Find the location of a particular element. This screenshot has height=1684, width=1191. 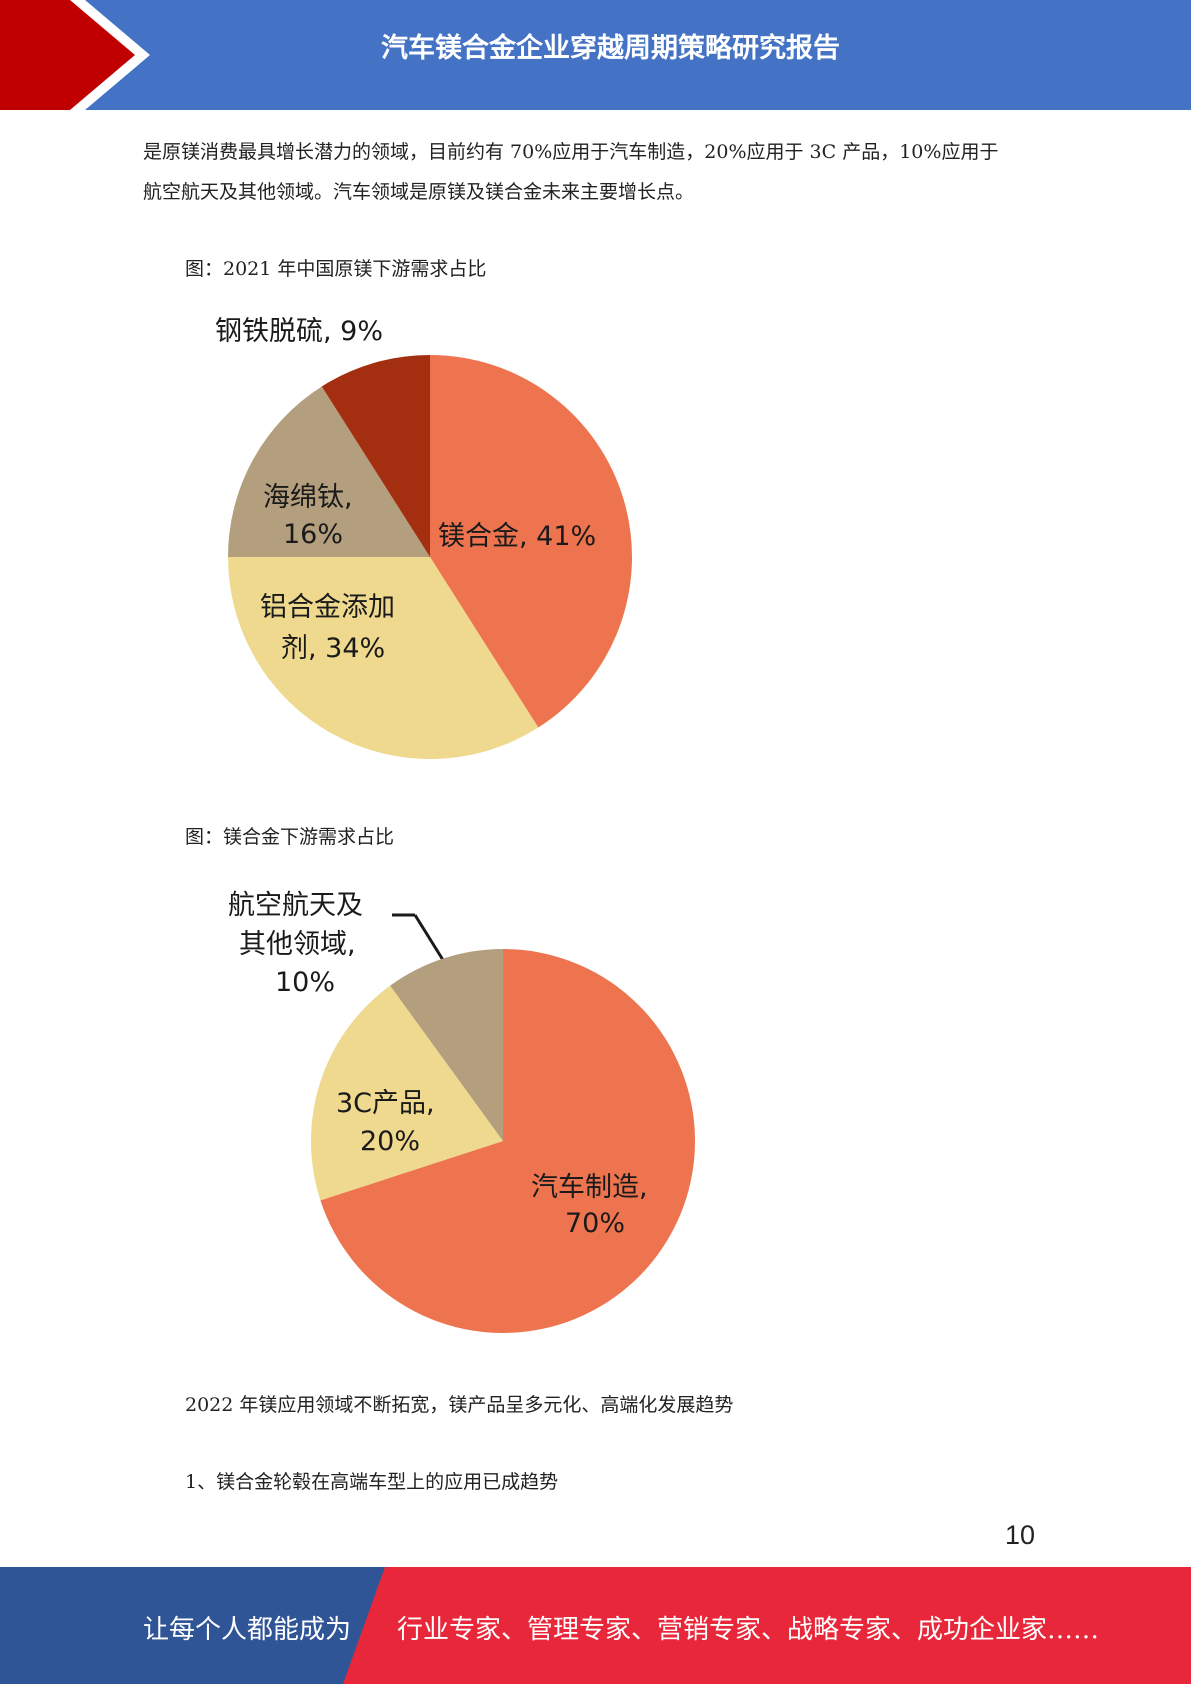

pie1-slices is located at coordinates (430, 557).